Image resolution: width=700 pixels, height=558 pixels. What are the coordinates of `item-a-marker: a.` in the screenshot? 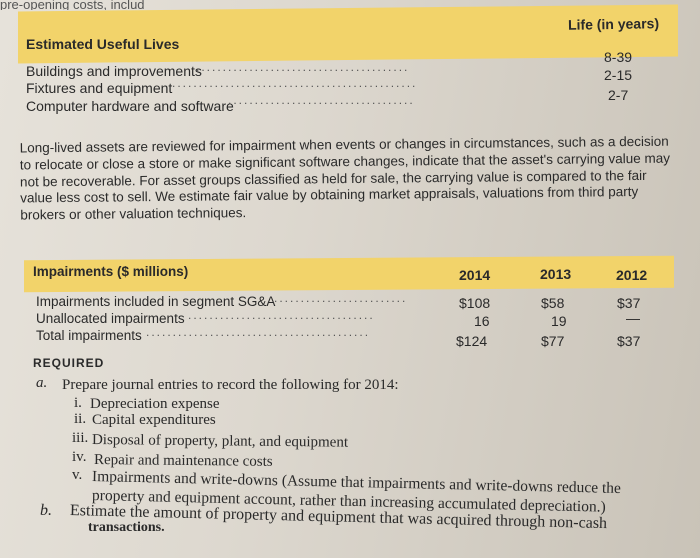 It's located at (42, 383).